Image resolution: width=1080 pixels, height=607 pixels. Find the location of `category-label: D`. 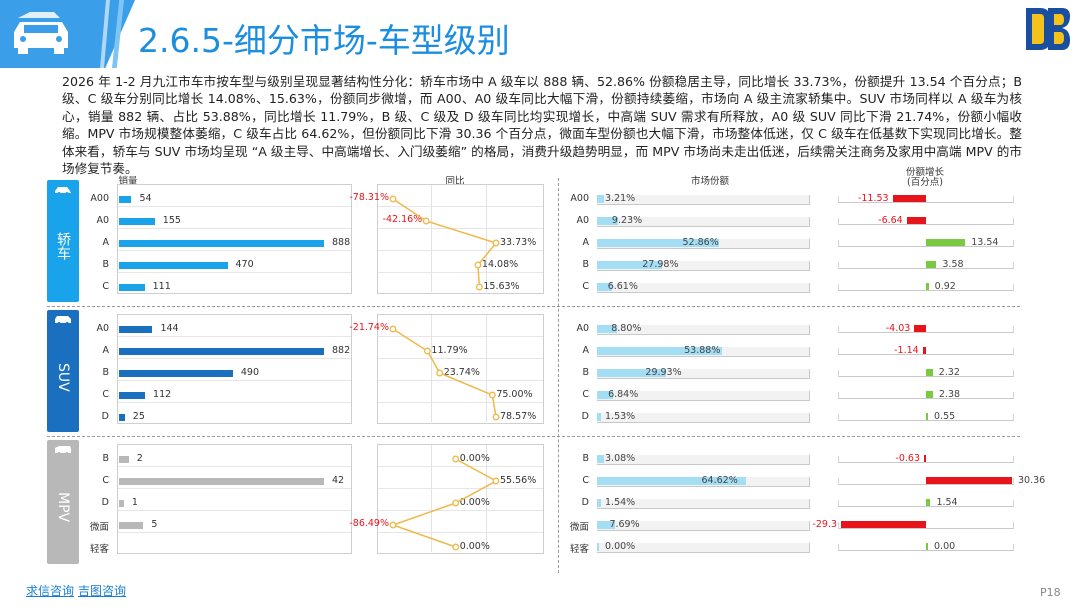

category-label: D is located at coordinates (585, 416).